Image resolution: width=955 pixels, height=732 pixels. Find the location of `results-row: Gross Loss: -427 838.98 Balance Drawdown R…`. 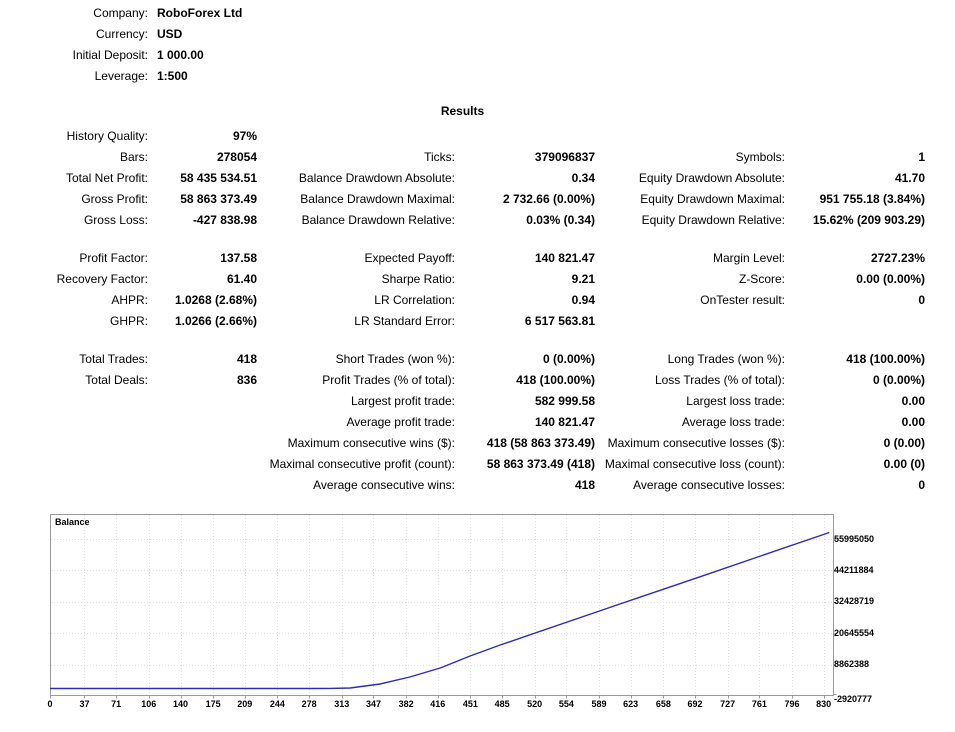

results-row: Gross Loss: -427 838.98 Balance Drawdown R… is located at coordinates (462, 220).